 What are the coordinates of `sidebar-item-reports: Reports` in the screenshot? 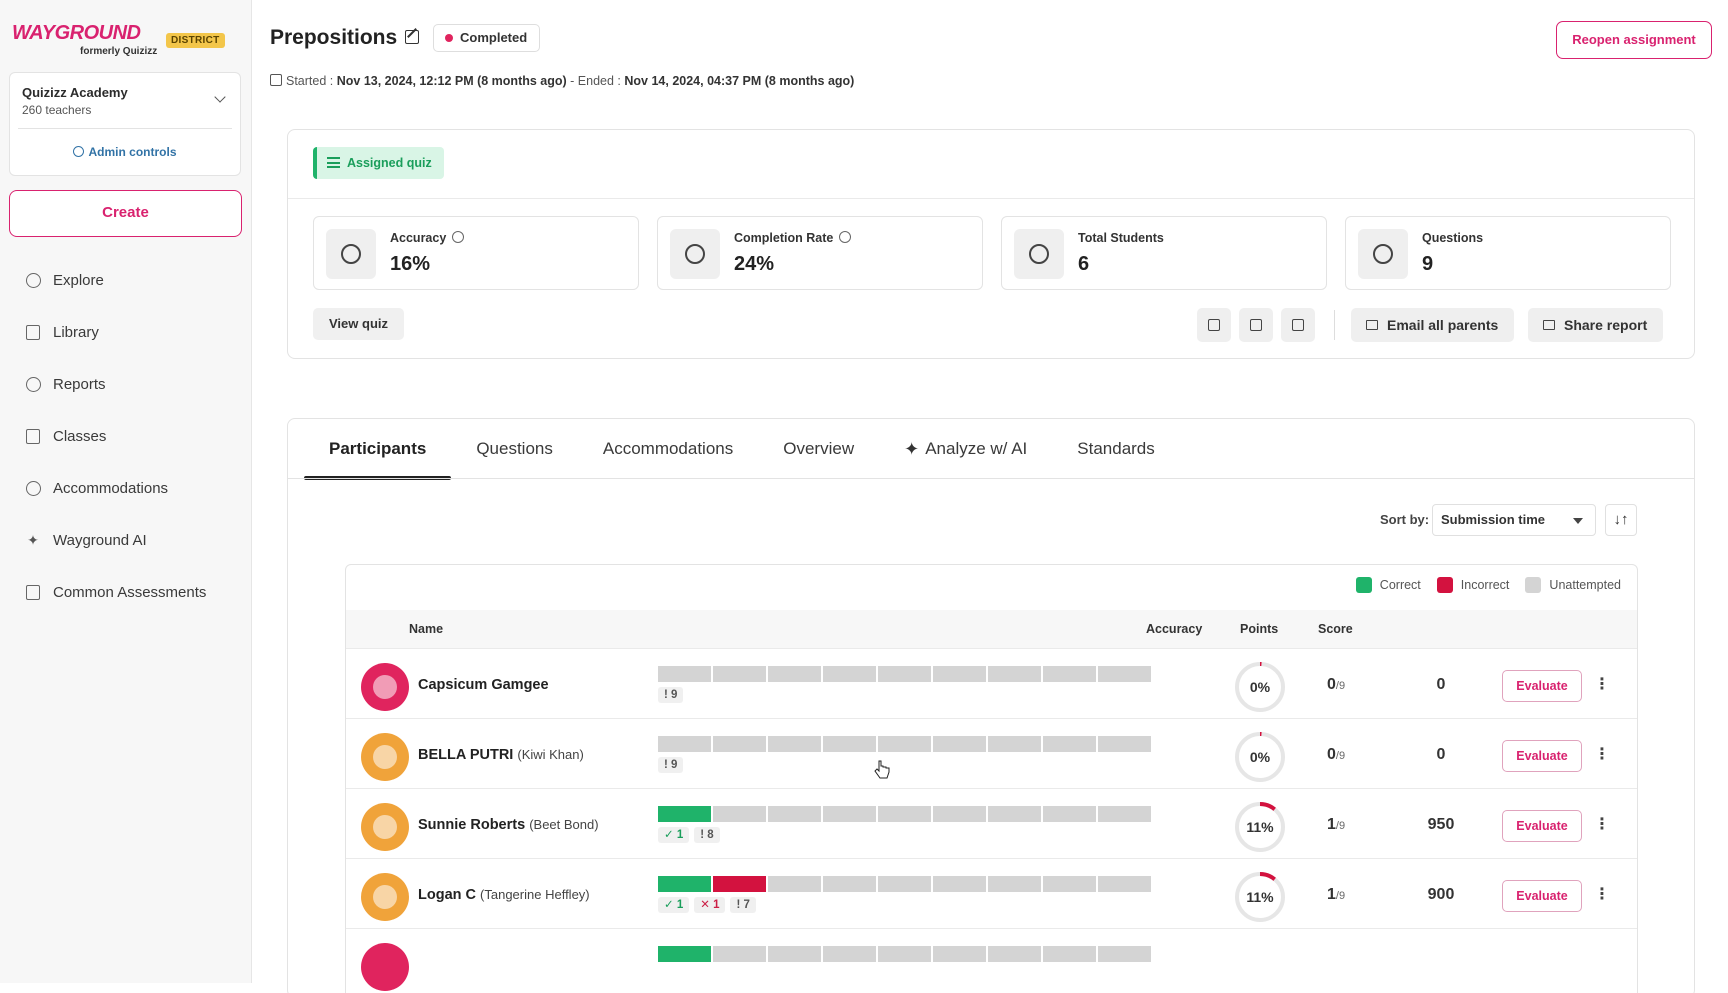 It's located at (126, 384).